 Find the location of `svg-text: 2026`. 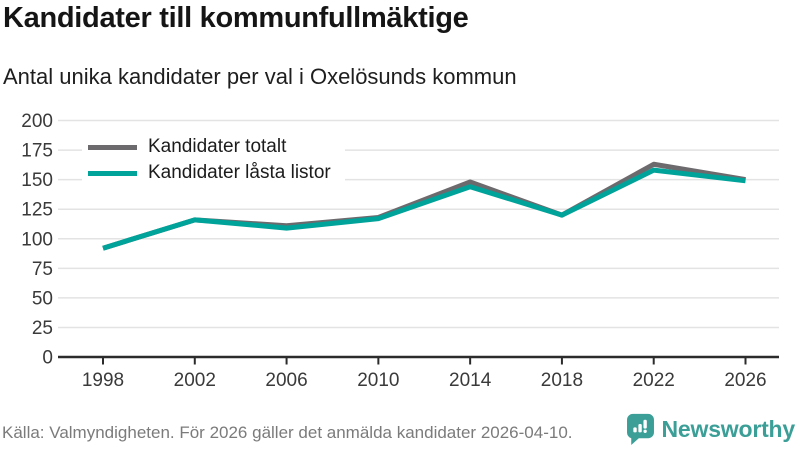

svg-text: 2026 is located at coordinates (745, 380).